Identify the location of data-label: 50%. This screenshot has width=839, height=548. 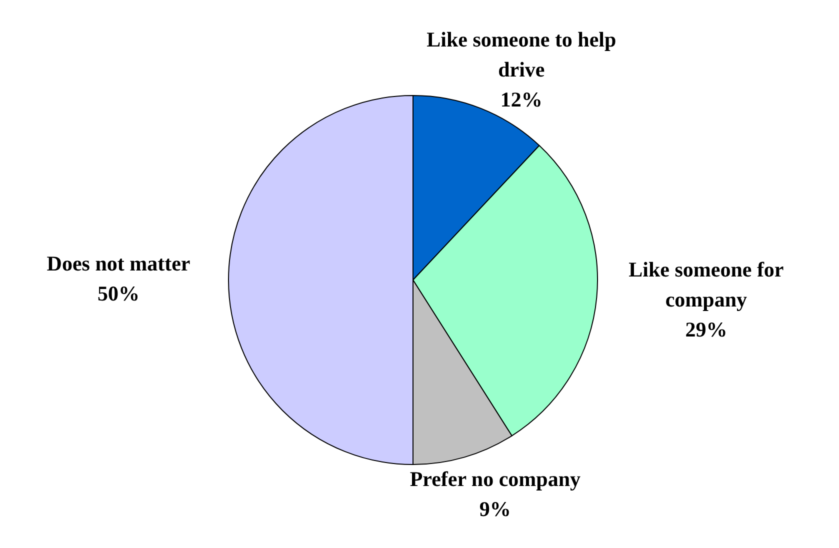
(119, 293).